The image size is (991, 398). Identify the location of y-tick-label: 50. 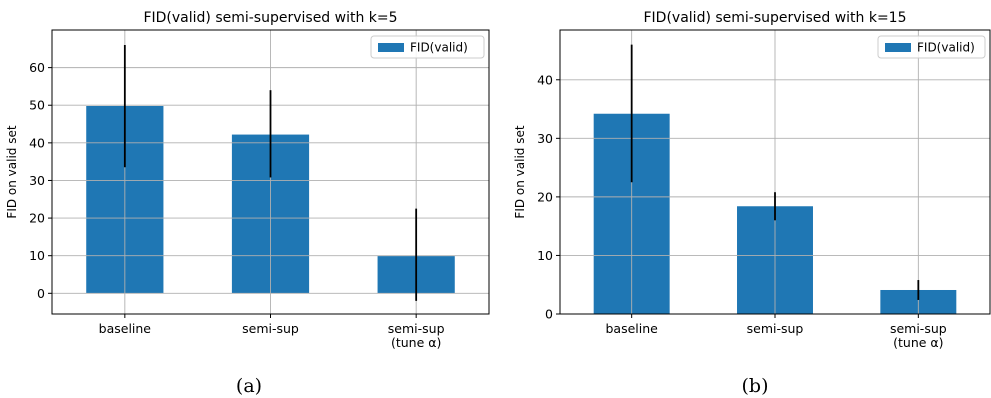
(37, 105).